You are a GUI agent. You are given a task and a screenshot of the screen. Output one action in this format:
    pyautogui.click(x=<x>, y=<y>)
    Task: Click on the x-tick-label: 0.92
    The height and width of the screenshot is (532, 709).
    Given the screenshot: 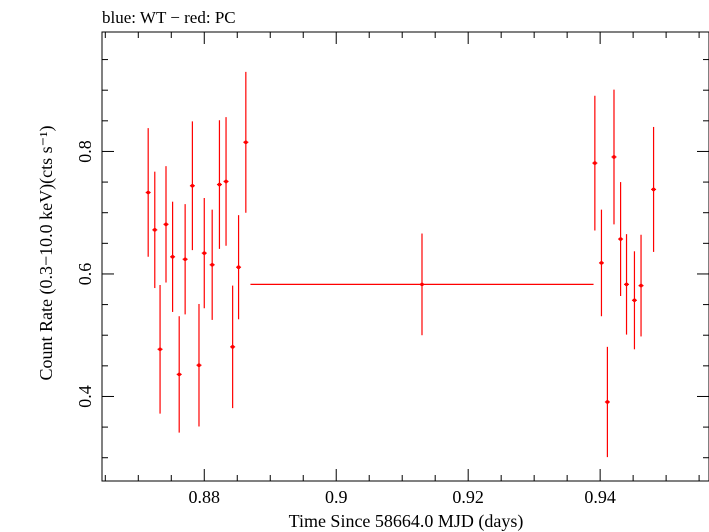 What is the action you would take?
    pyautogui.click(x=468, y=497)
    